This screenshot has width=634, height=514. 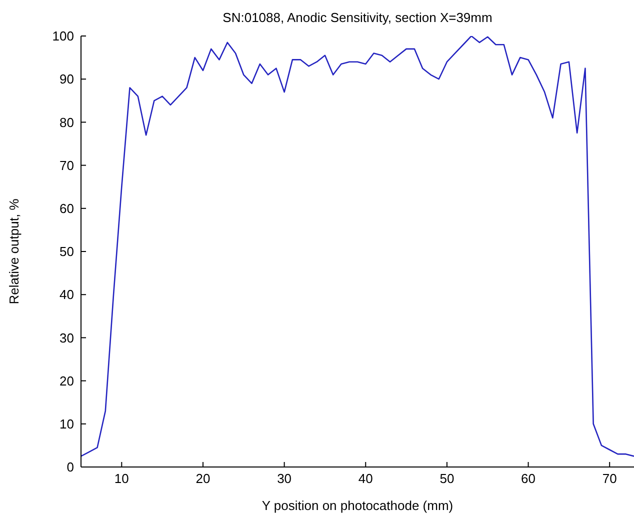 What do you see at coordinates (528, 478) in the screenshot?
I see `x-tick-label: 60` at bounding box center [528, 478].